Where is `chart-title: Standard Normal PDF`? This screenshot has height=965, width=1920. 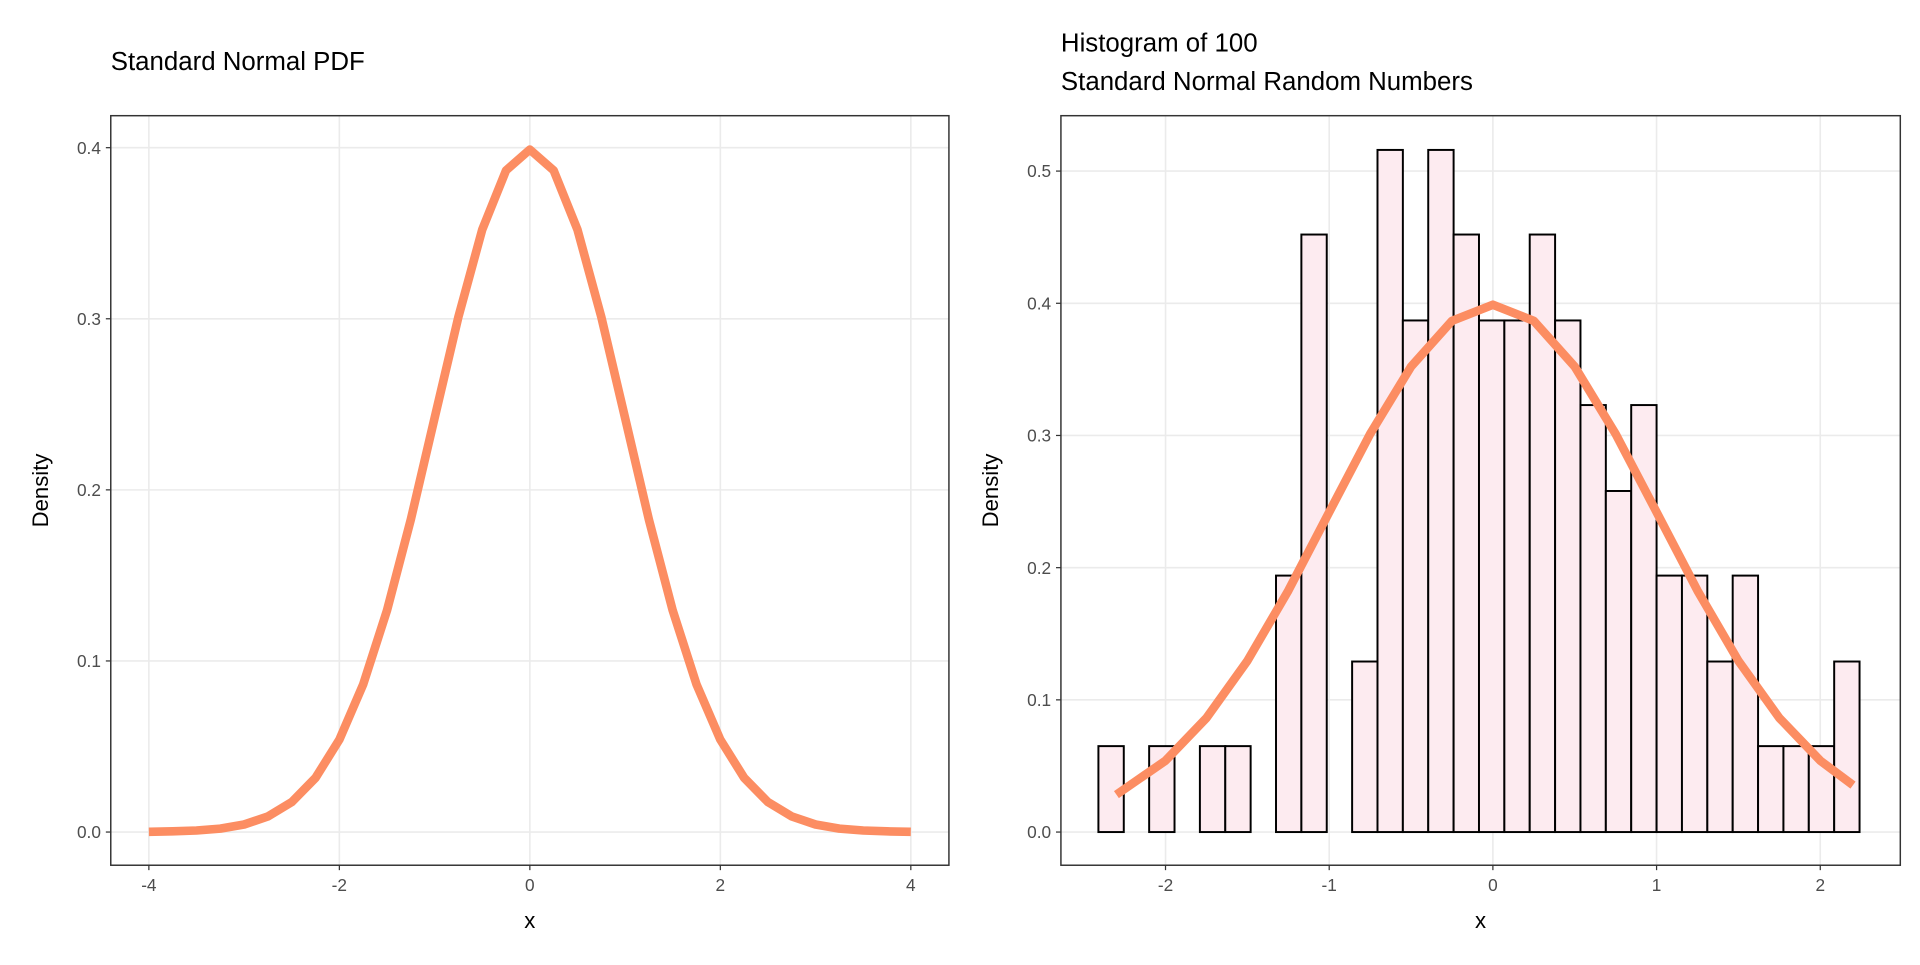
chart-title: Standard Normal PDF is located at coordinates (238, 62).